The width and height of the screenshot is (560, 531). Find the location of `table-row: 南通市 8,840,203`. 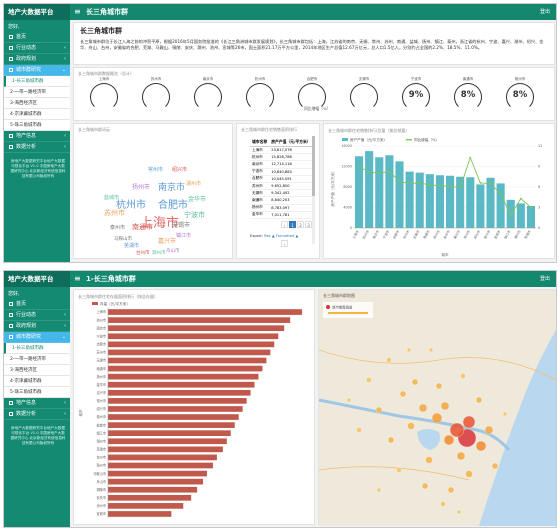

table-row: 南通市 8,840,203 is located at coordinates (281, 200).